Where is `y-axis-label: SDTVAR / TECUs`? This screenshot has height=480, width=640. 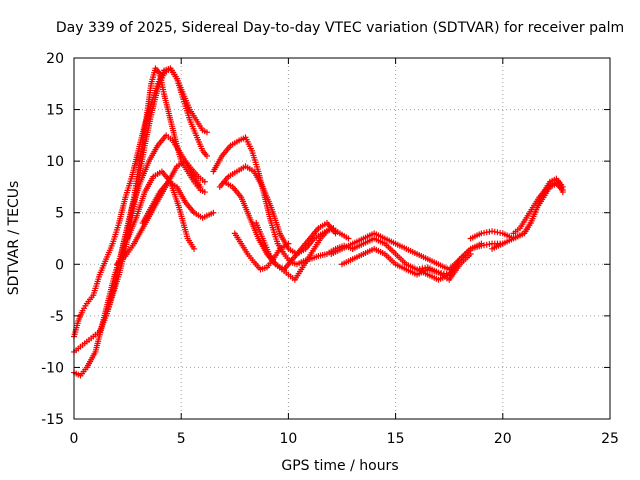
y-axis-label: SDTVAR / TECUs is located at coordinates (14, 238).